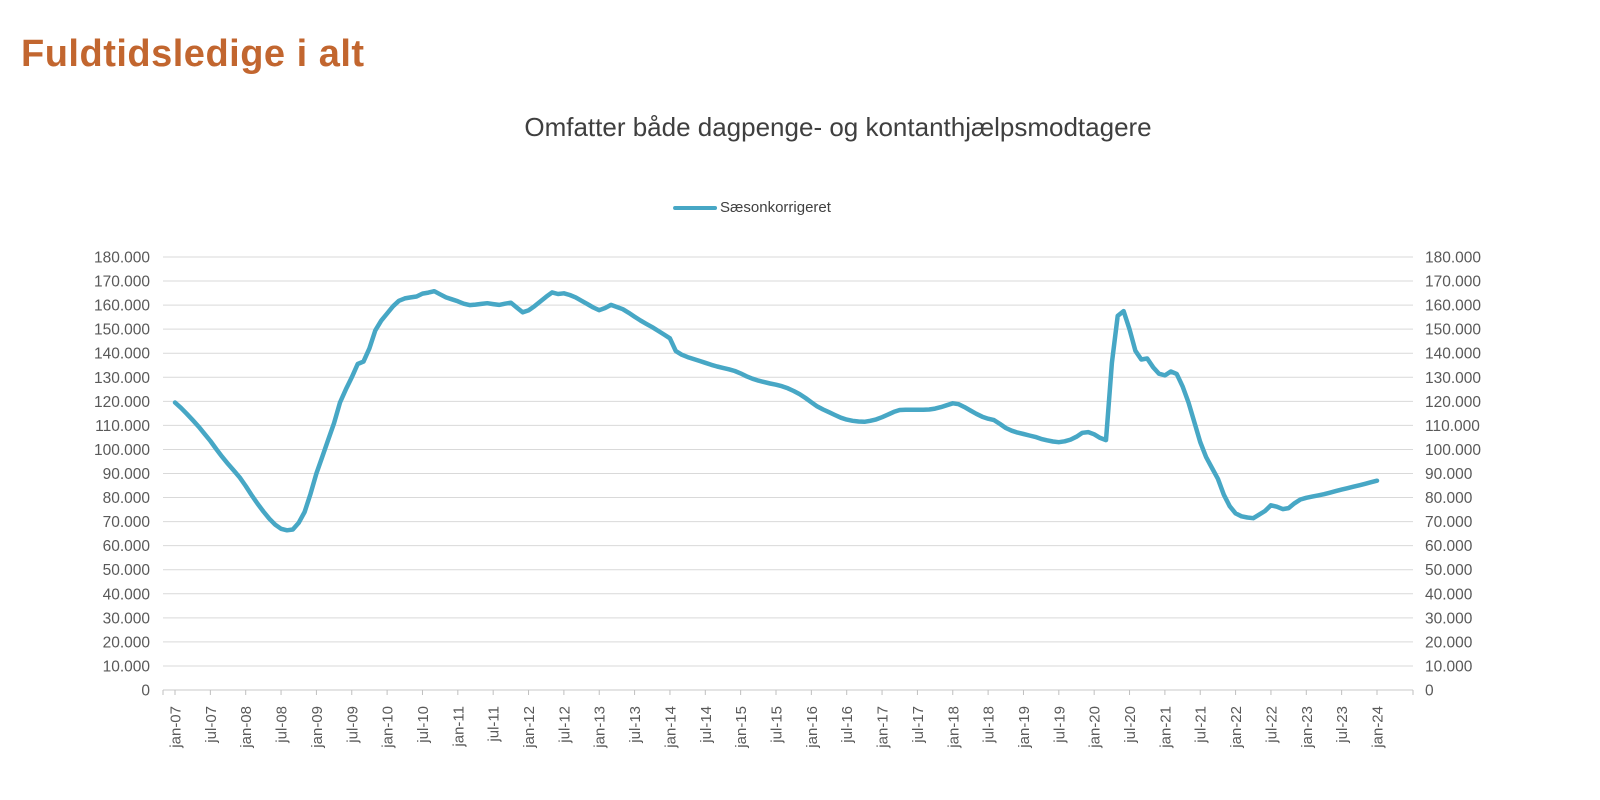 The image size is (1600, 800). I want to click on y-axis-label-right: 160.000, so click(1453, 306).